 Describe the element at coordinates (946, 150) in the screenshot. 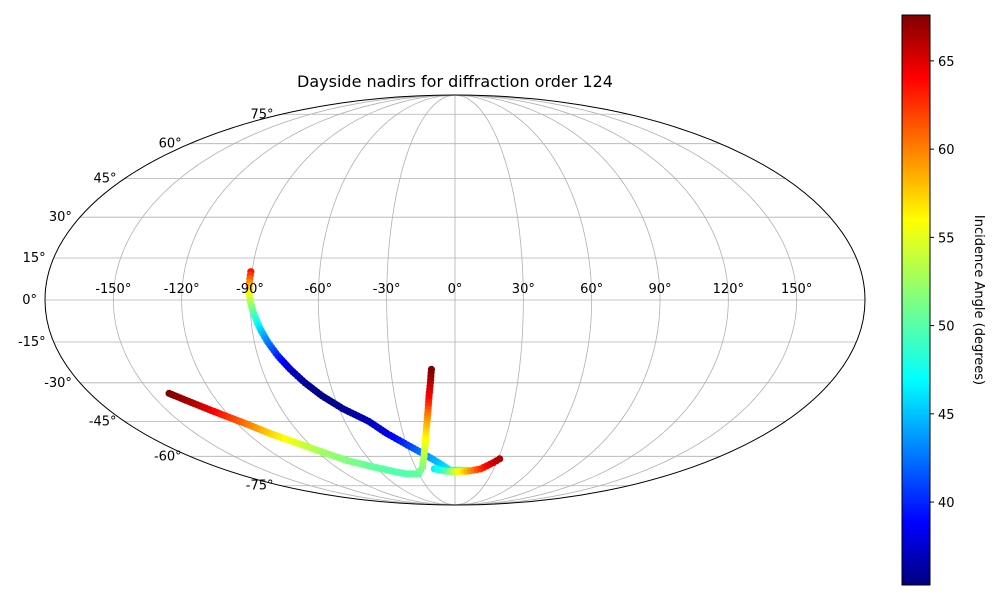

I see `colorbar-tick-label: 60` at that location.